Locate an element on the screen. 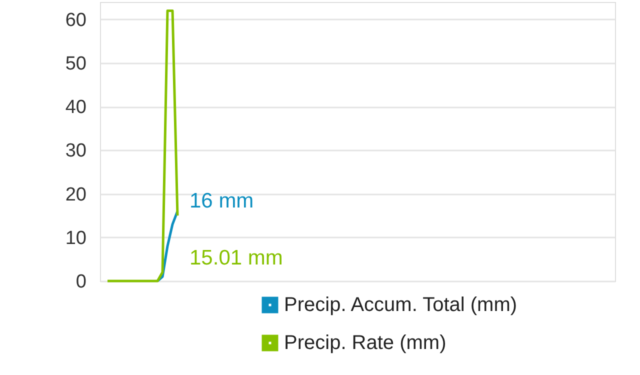 This screenshot has height=375, width=640. y-tick-label: 10 is located at coordinates (75, 238).